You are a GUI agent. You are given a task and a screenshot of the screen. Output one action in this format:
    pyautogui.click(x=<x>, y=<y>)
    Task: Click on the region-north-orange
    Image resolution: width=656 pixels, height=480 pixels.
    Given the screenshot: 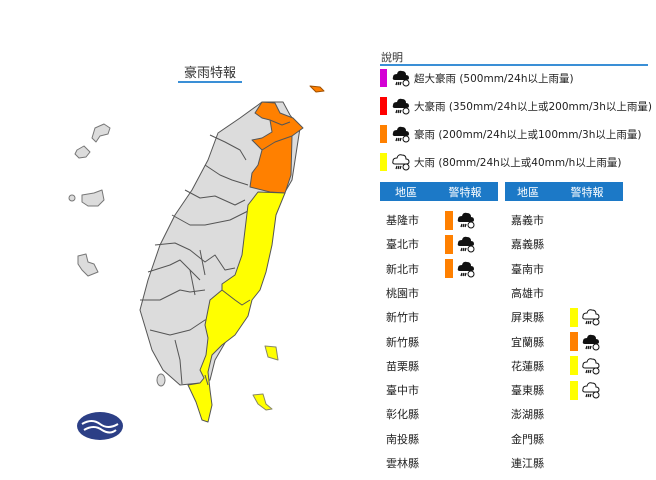 What is the action you would take?
    pyautogui.click(x=276, y=147)
    